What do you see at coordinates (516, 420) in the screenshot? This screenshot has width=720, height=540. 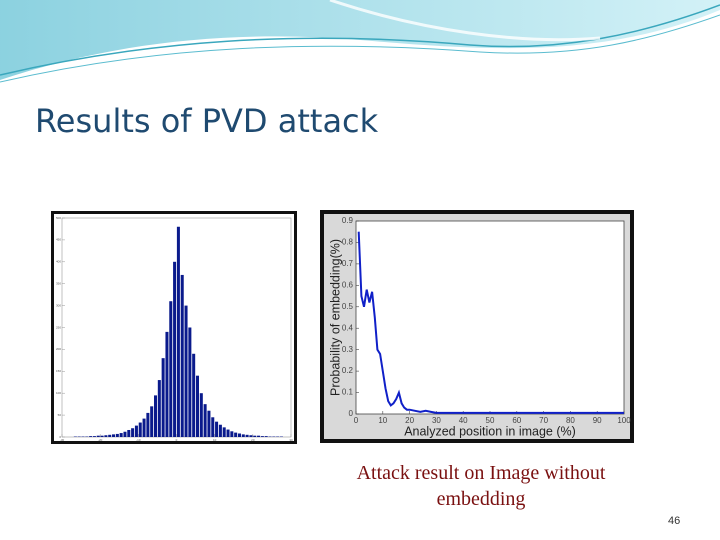 I see `x-tick-label: 60` at bounding box center [516, 420].